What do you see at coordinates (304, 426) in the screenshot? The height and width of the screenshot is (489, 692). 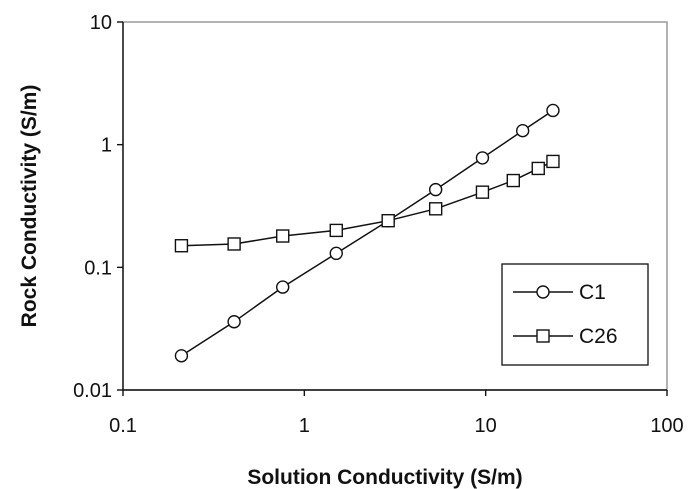 I see `x-tick-label: 1` at bounding box center [304, 426].